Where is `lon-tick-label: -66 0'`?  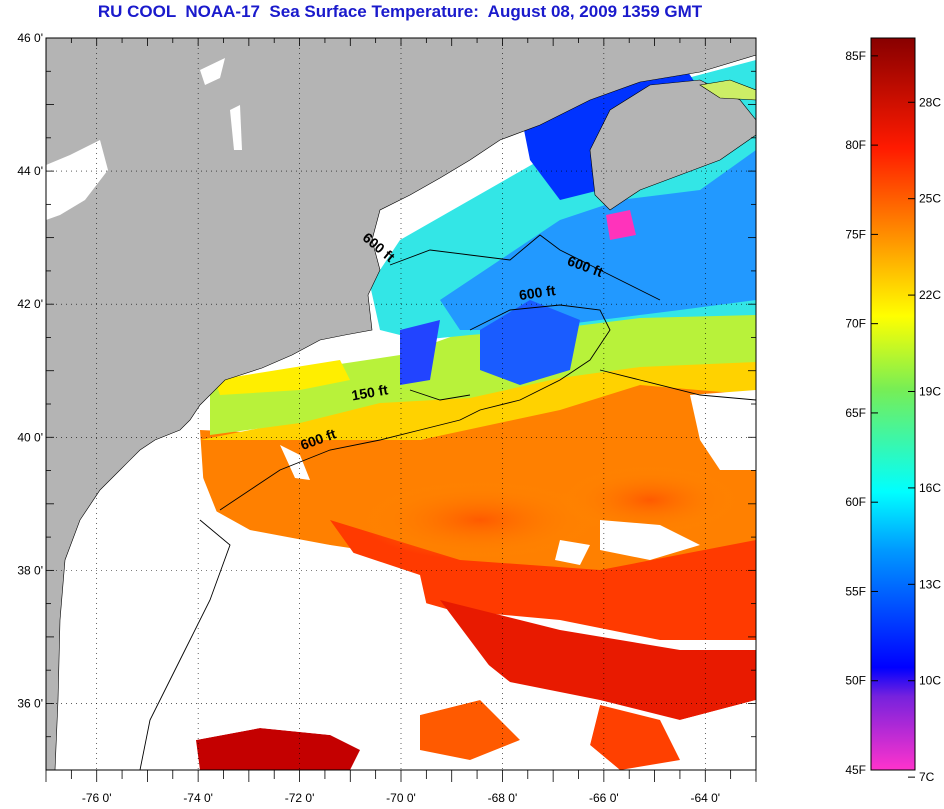 lon-tick-label: -66 0' is located at coordinates (604, 798).